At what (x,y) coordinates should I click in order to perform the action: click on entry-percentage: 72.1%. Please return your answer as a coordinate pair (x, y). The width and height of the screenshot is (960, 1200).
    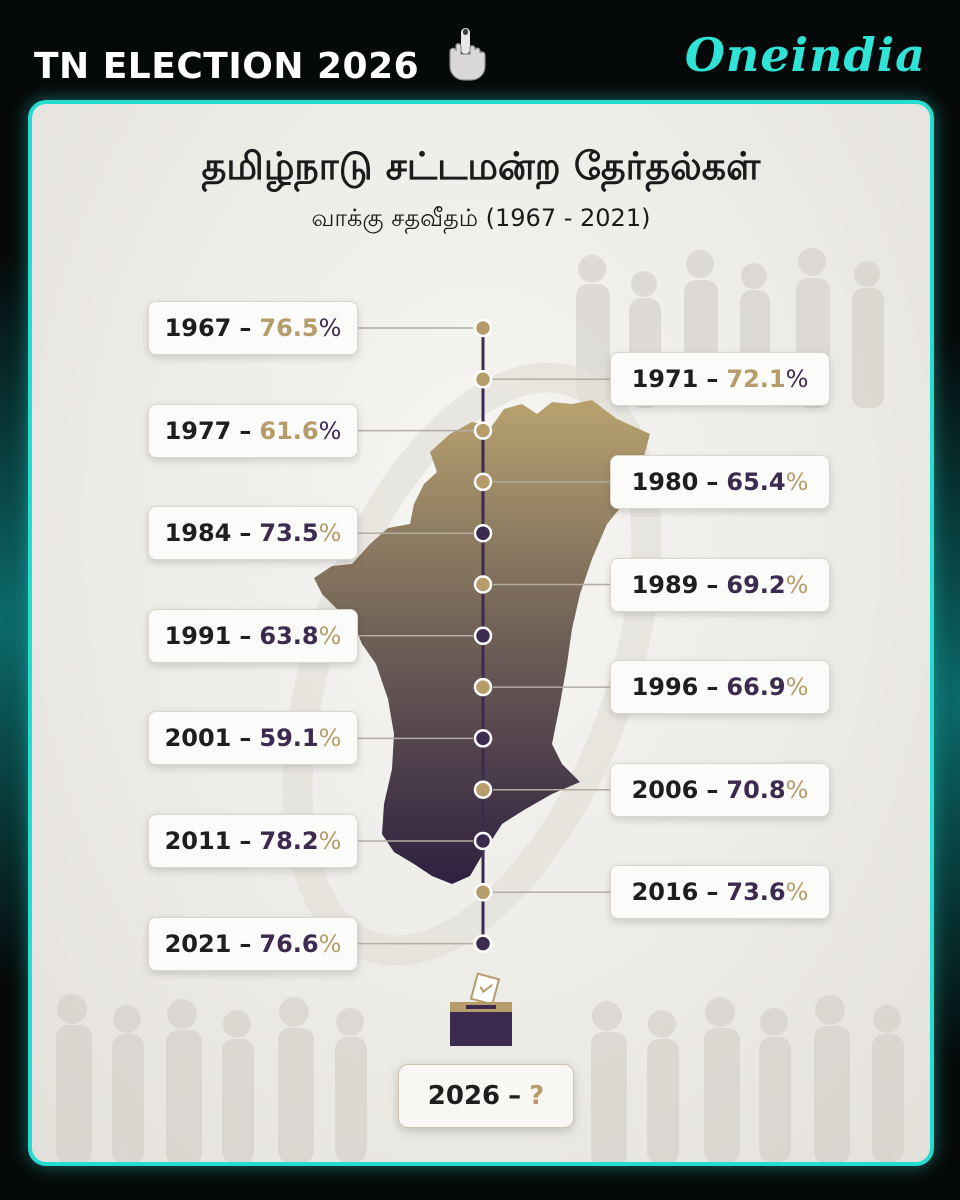
    Looking at the image, I should click on (767, 379).